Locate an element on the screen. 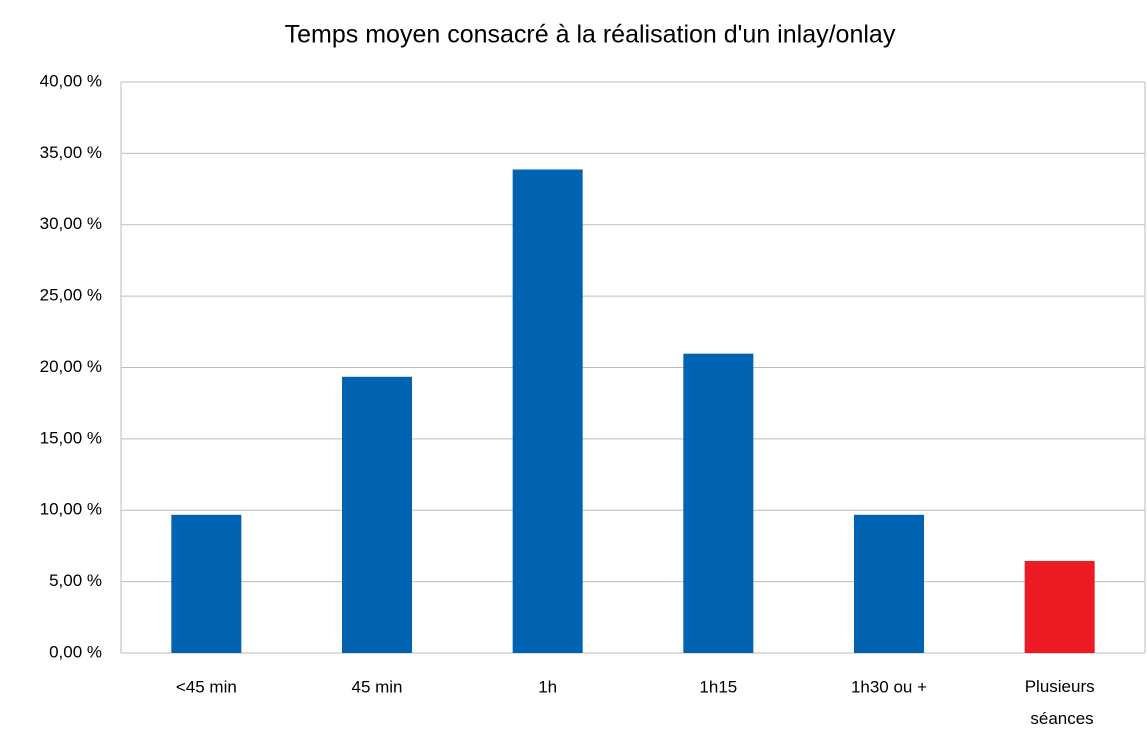 The image size is (1147, 736). y-tick-label: 20,00 % is located at coordinates (71, 366).